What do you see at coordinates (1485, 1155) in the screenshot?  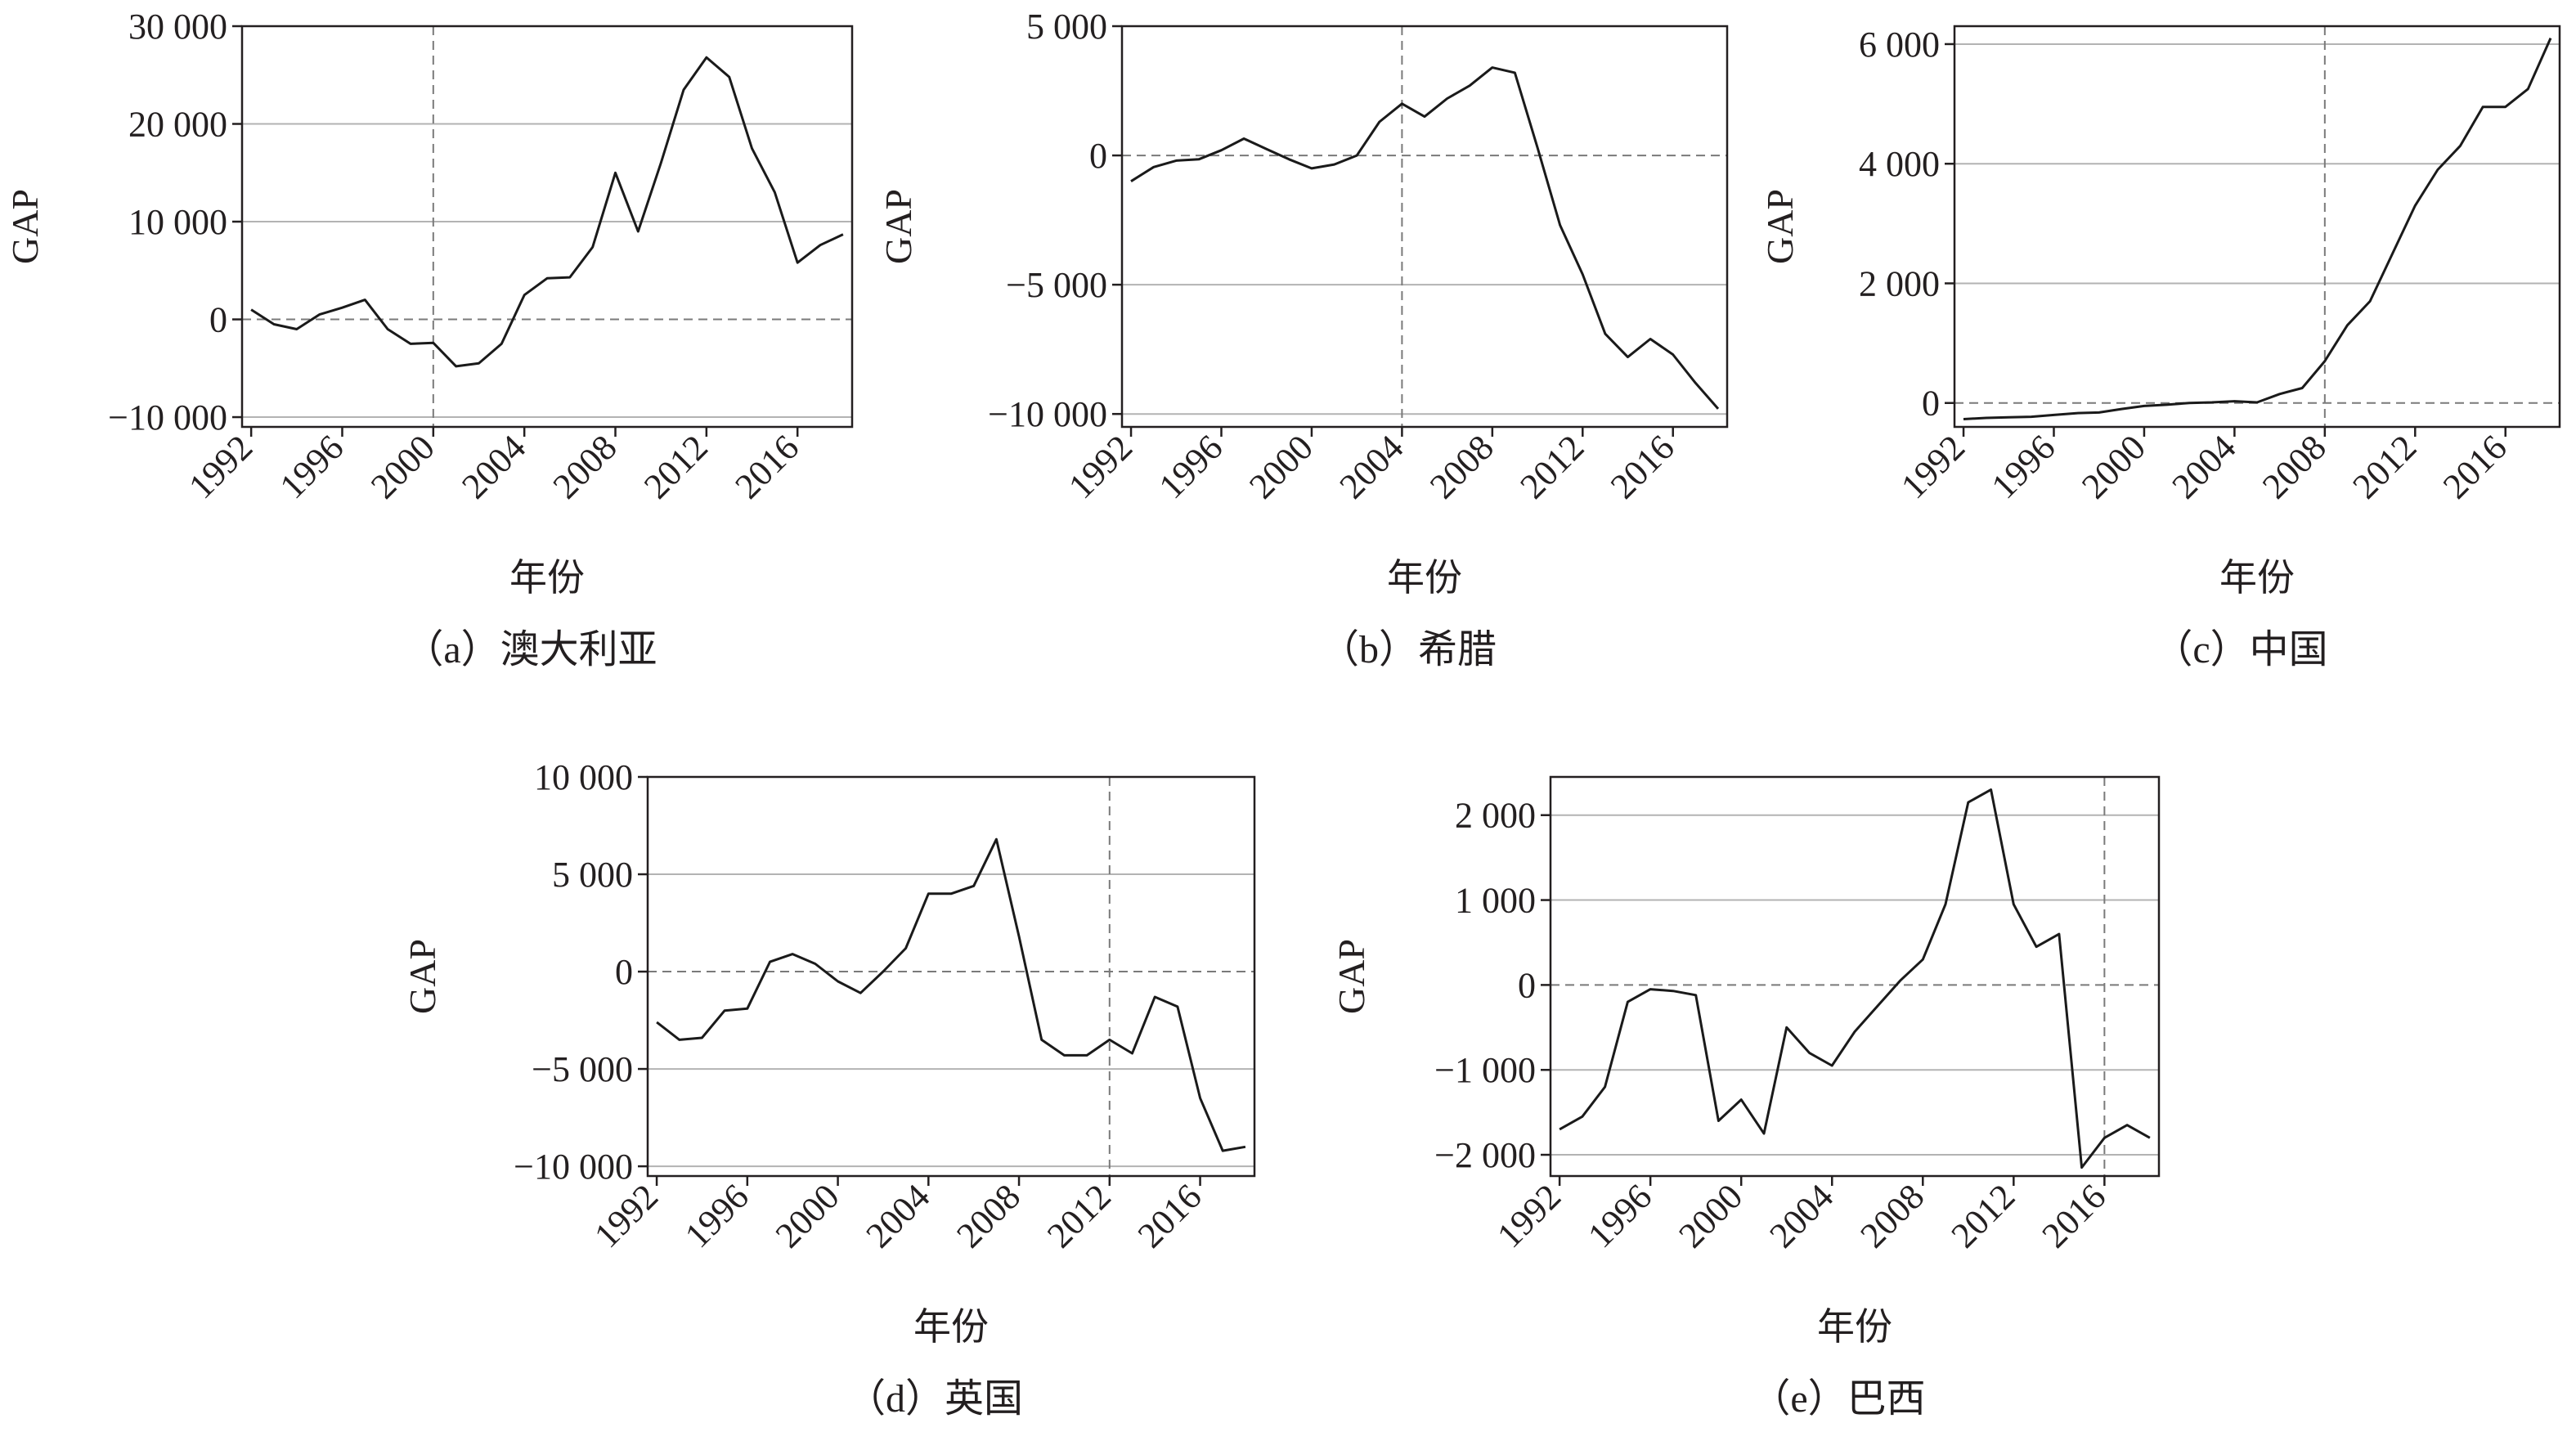 I see `y-tick-label: −2 000` at bounding box center [1485, 1155].